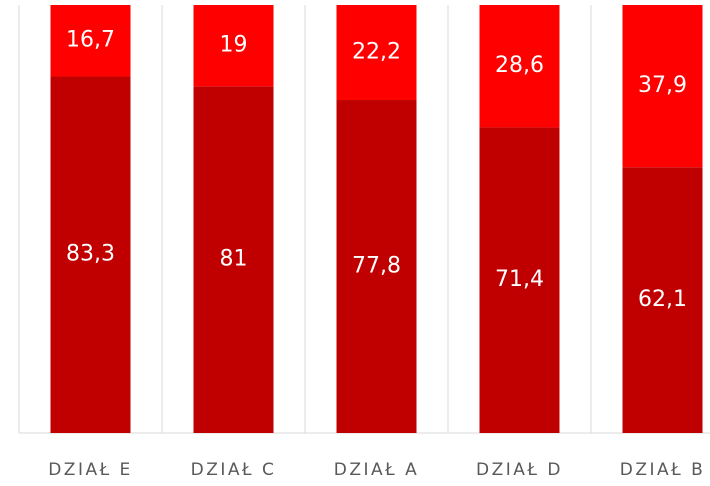 The image size is (710, 486). I want to click on value-label: 81, so click(234, 259).